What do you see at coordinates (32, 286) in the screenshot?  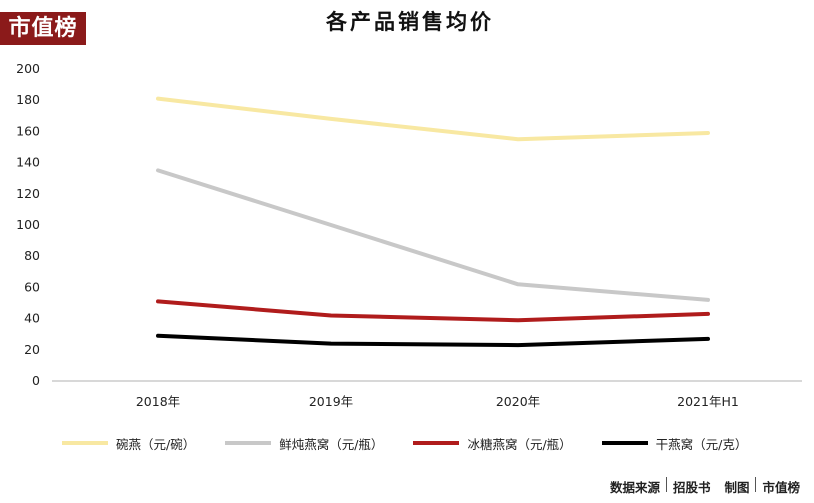 I see `y-tick-label: 60` at bounding box center [32, 286].